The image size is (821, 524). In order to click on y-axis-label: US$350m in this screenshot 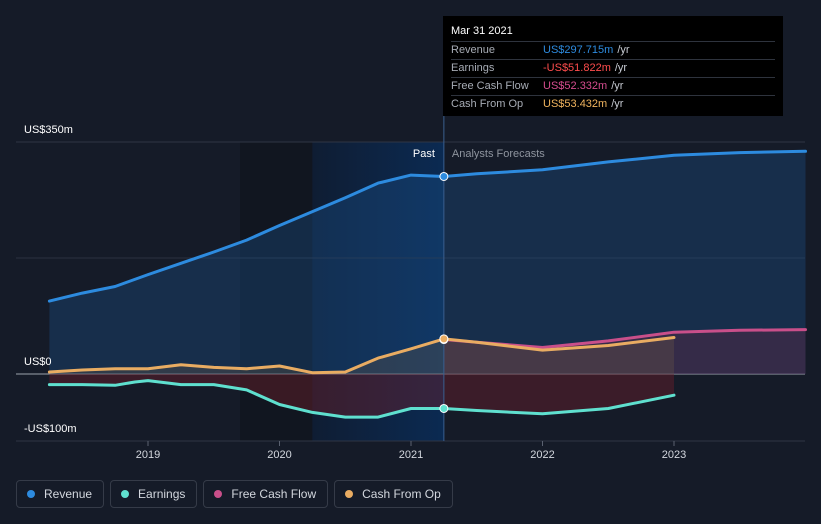, I will do `click(48, 130)`.